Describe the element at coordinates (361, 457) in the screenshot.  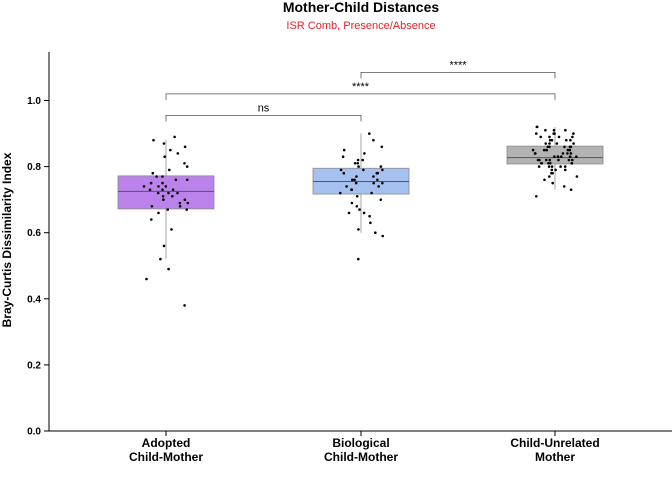
I see `x-tick-label: Child-Mother` at that location.